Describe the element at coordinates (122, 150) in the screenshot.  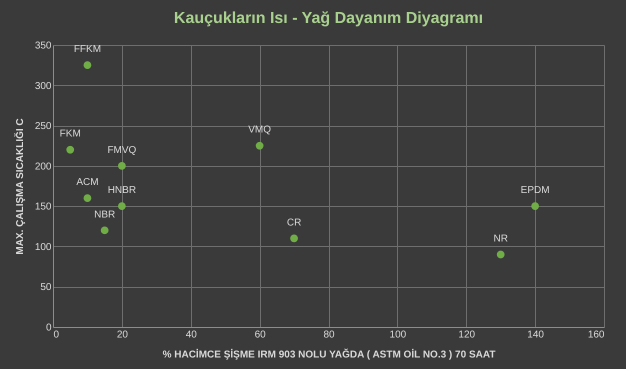
I see `annotation: FMVQ` at that location.